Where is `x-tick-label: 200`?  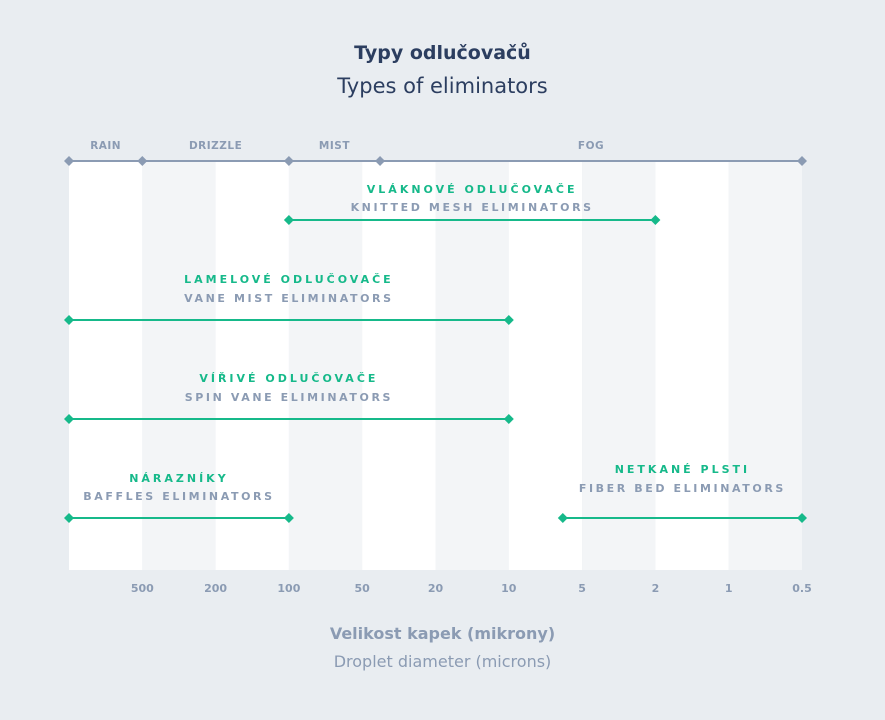
x-tick-label: 200 is located at coordinates (215, 588).